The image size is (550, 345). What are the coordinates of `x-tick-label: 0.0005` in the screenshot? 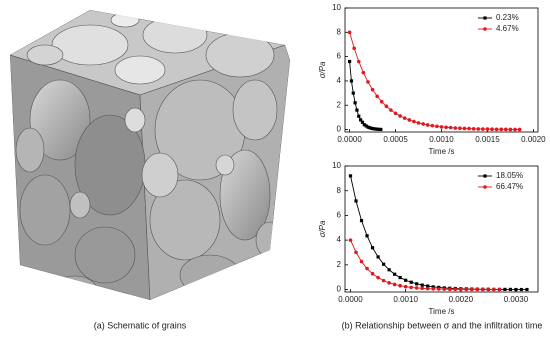 It's located at (395, 139).